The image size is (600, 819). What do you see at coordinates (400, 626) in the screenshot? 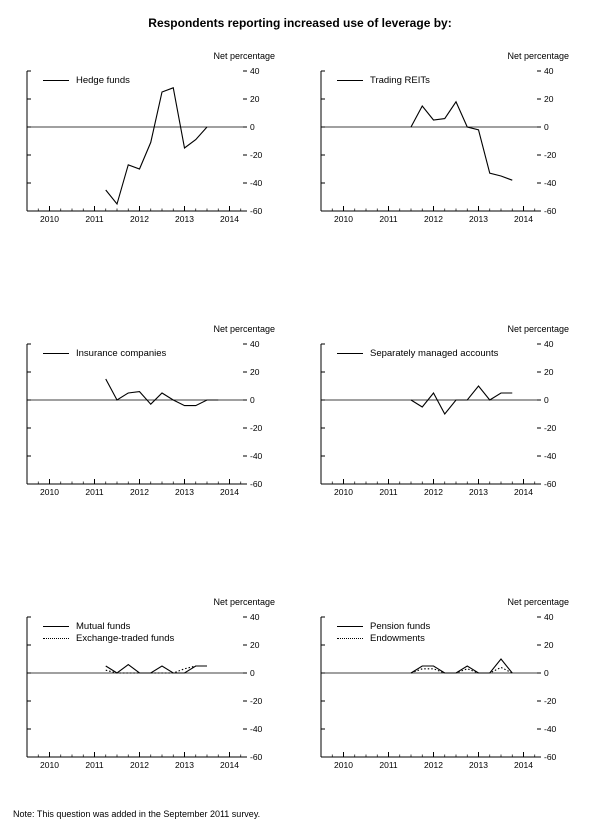
I see `legend-label: Pension funds` at bounding box center [400, 626].